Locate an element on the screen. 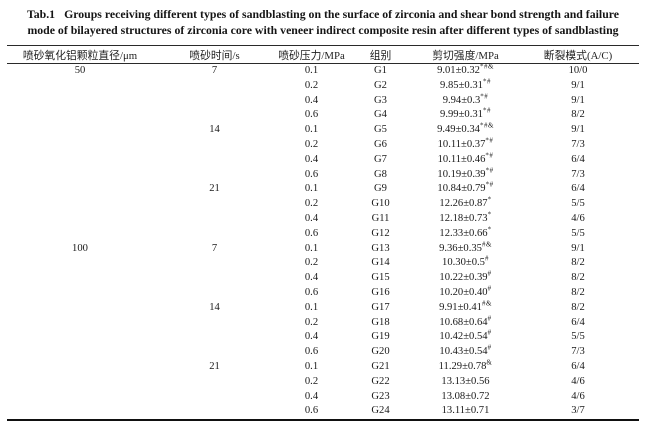 This screenshot has width=646, height=433. table-row: 0.2 G14 10.30±0.5# 8/2 is located at coordinates (323, 262).